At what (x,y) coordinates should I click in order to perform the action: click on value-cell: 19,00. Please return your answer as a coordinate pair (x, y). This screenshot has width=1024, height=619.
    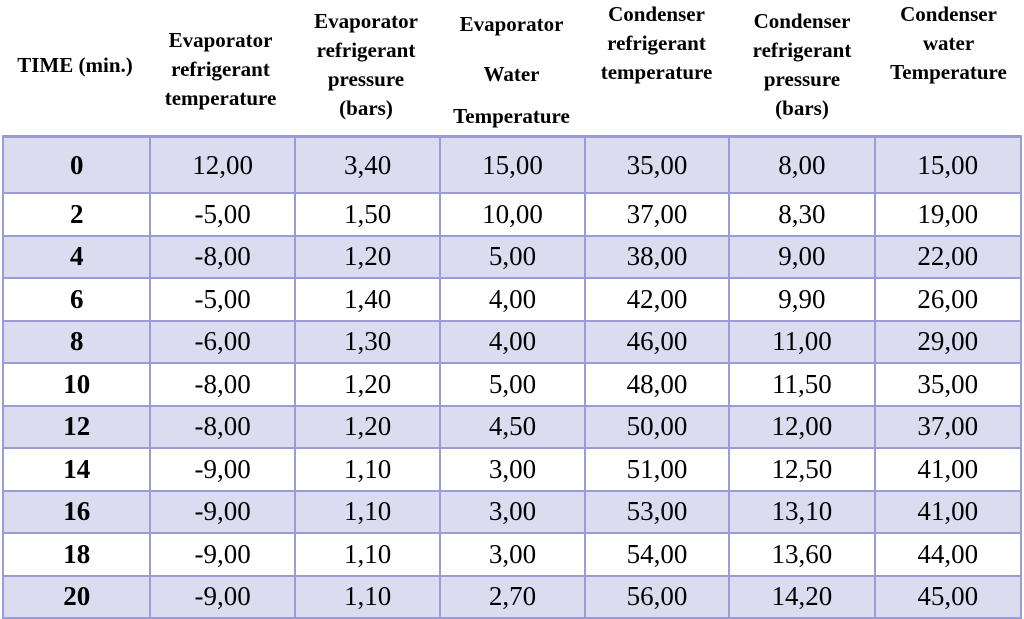
    Looking at the image, I should click on (946, 214).